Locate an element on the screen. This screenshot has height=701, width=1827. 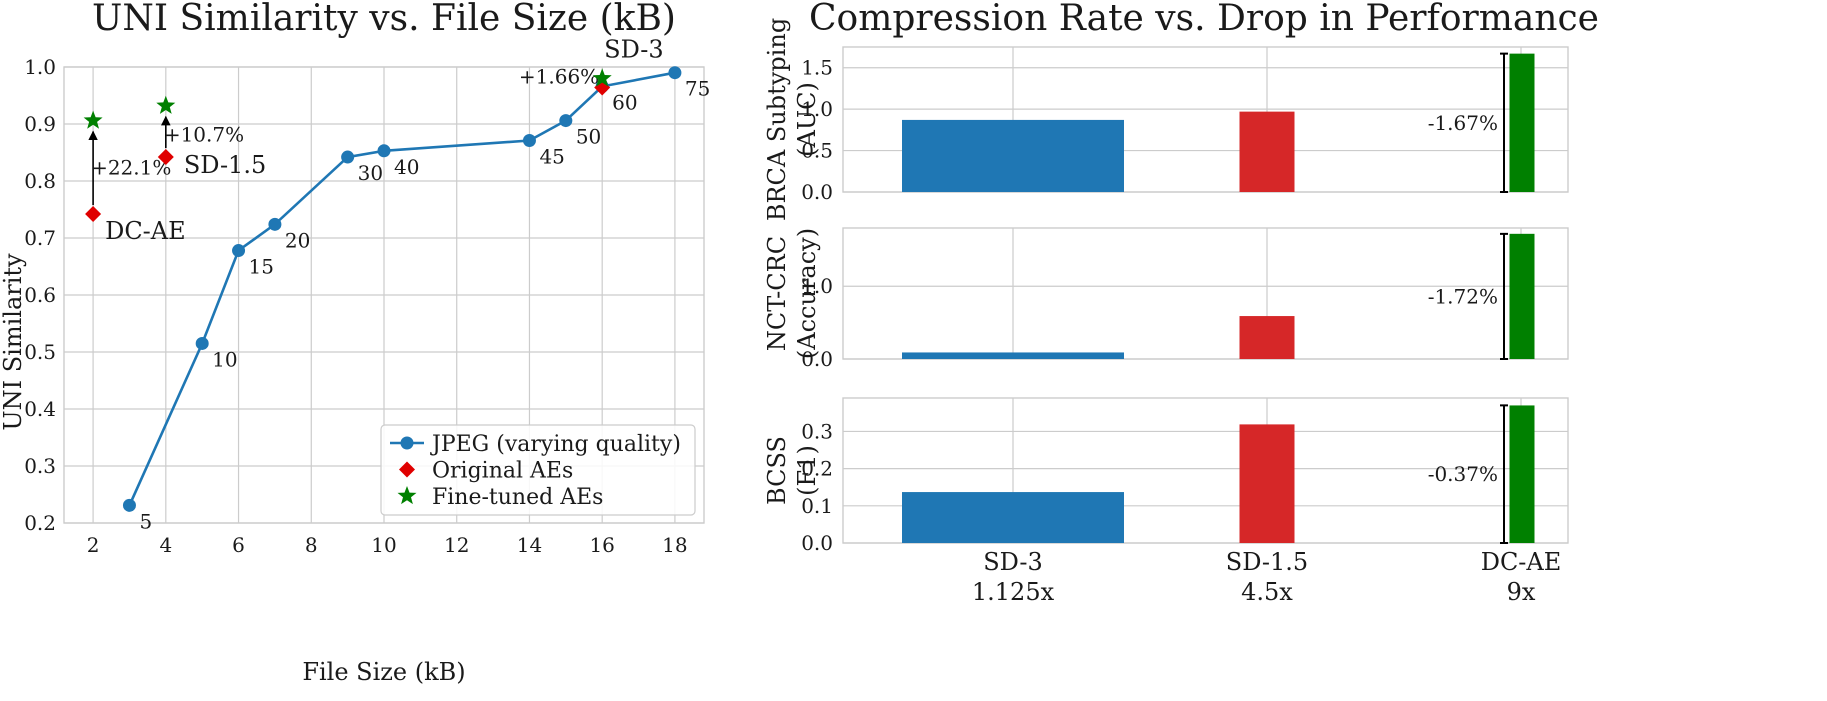
category-label: SD-1.5 is located at coordinates (1267, 562).